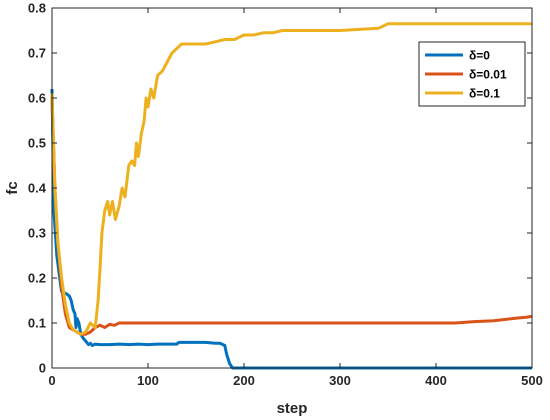 Image resolution: width=550 pixels, height=420 pixels. Describe the element at coordinates (37, 188) in the screenshot. I see `y-tick-label: 0.4` at that location.